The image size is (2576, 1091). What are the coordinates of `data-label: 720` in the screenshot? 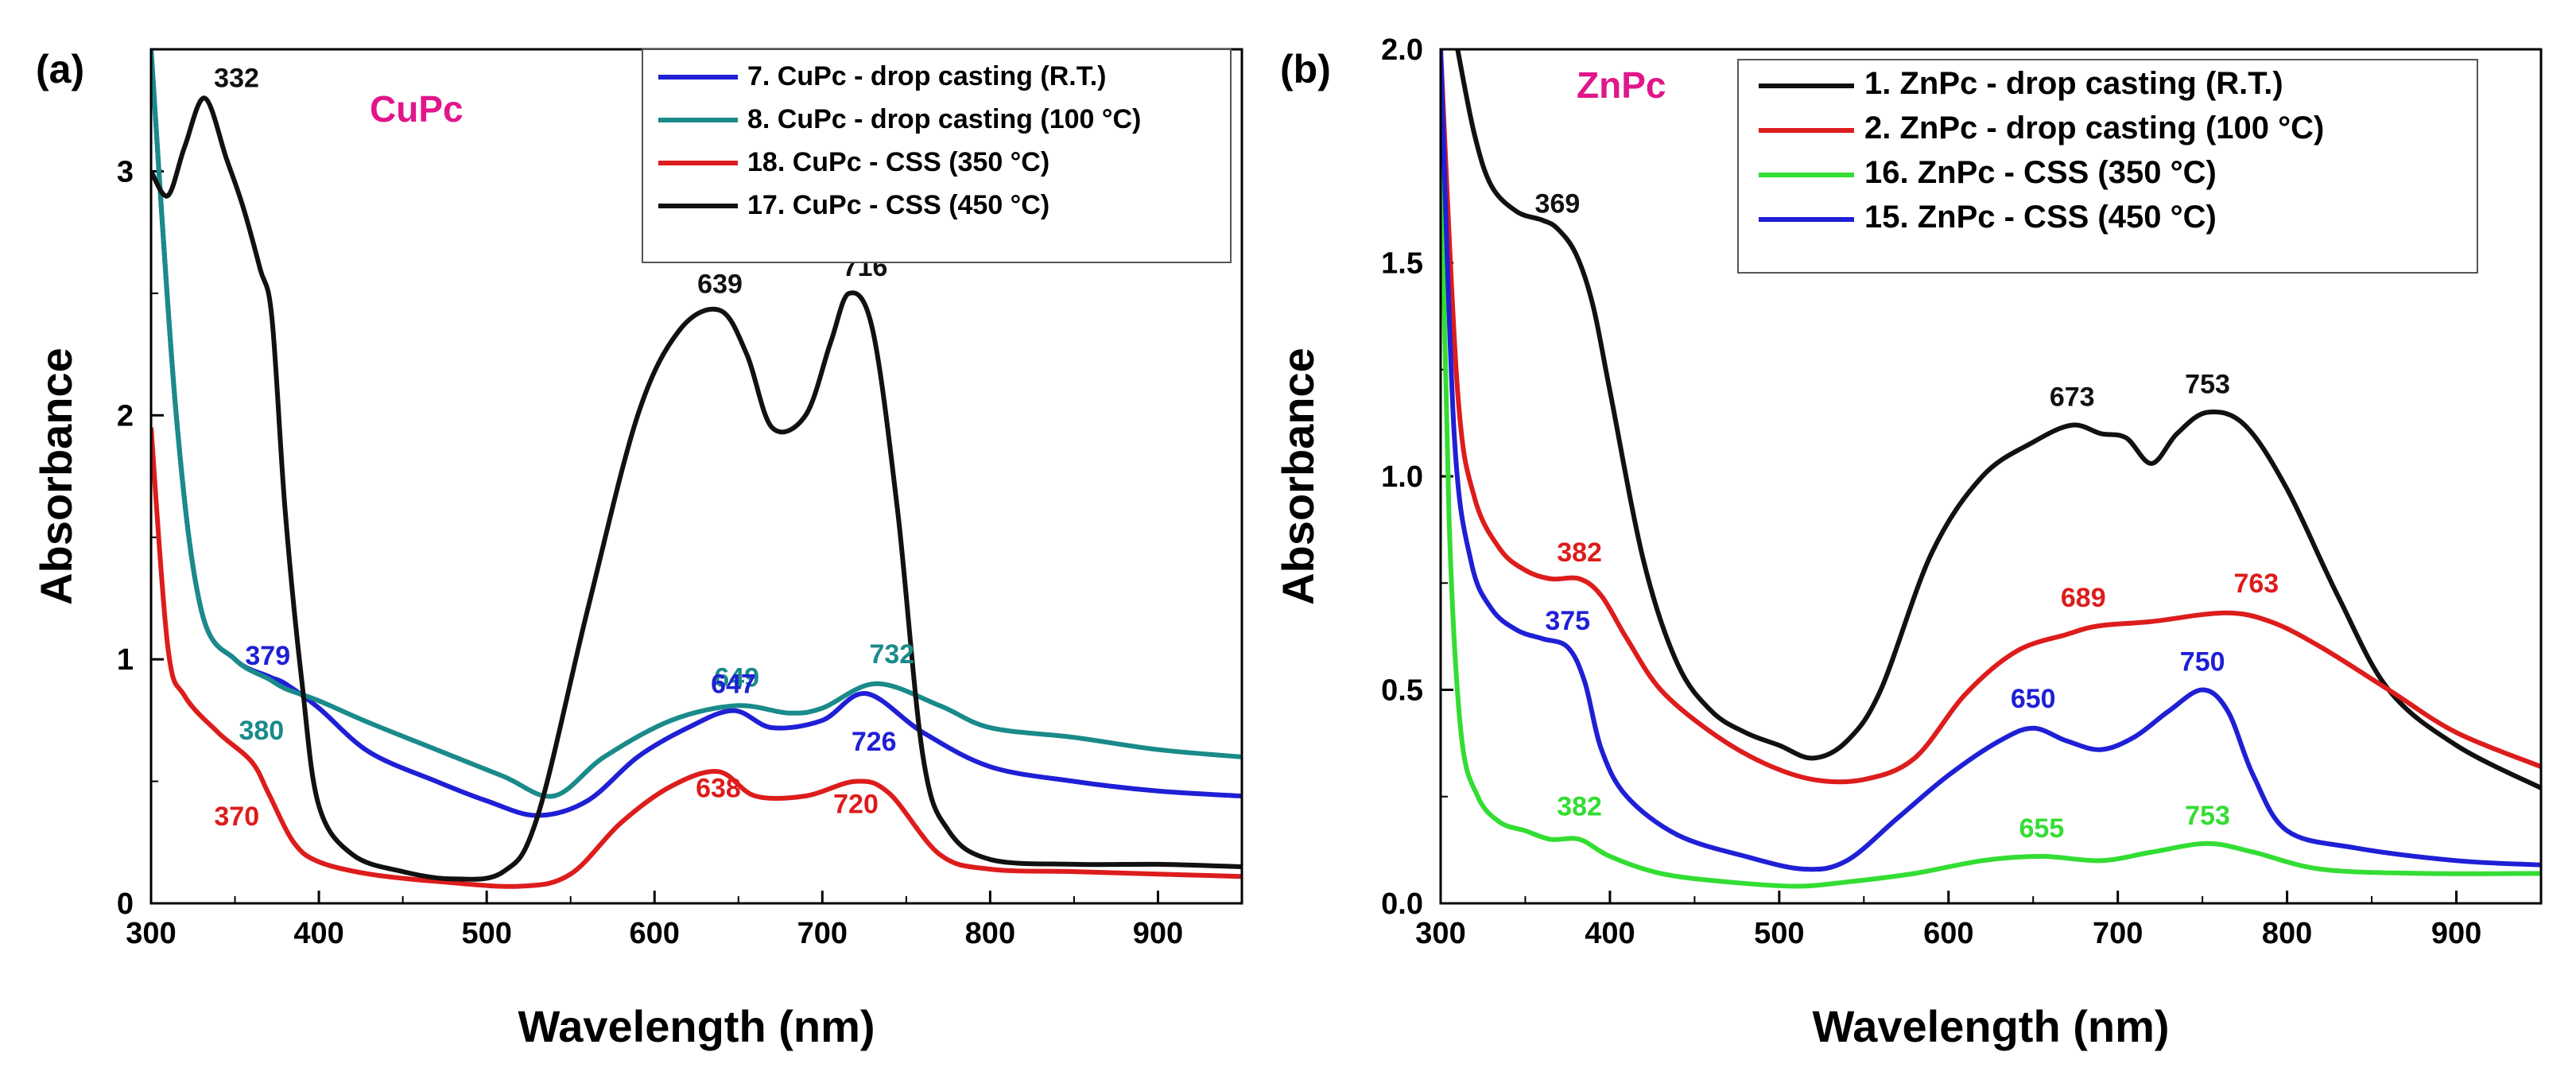 It's located at (856, 805).